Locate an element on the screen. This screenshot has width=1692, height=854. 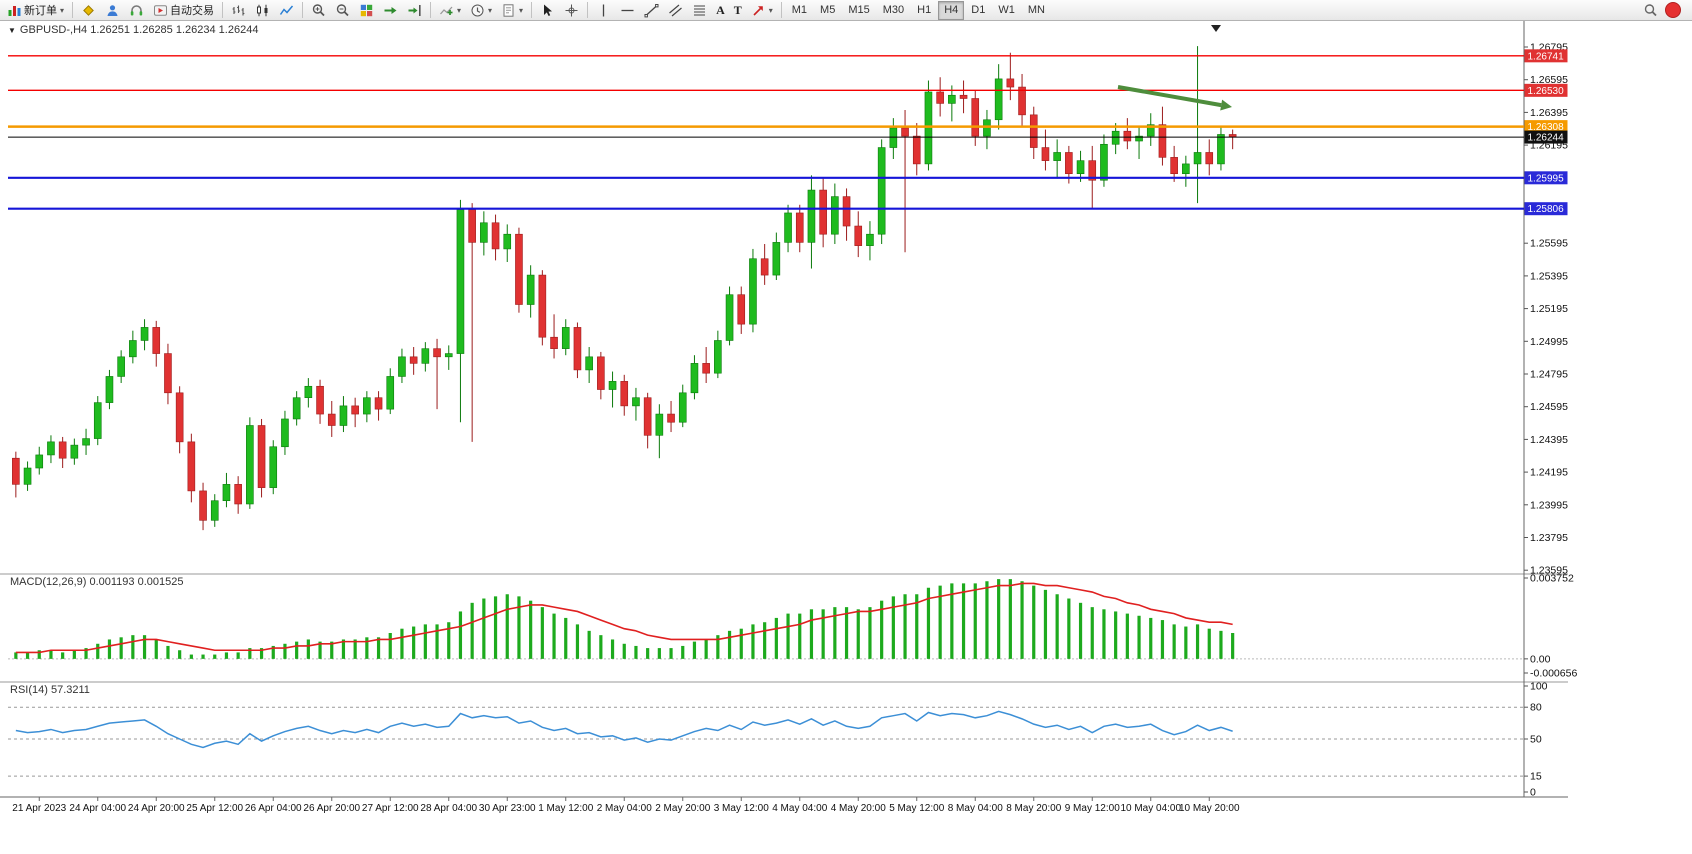
crosshair-button is located at coordinates (571, 10).